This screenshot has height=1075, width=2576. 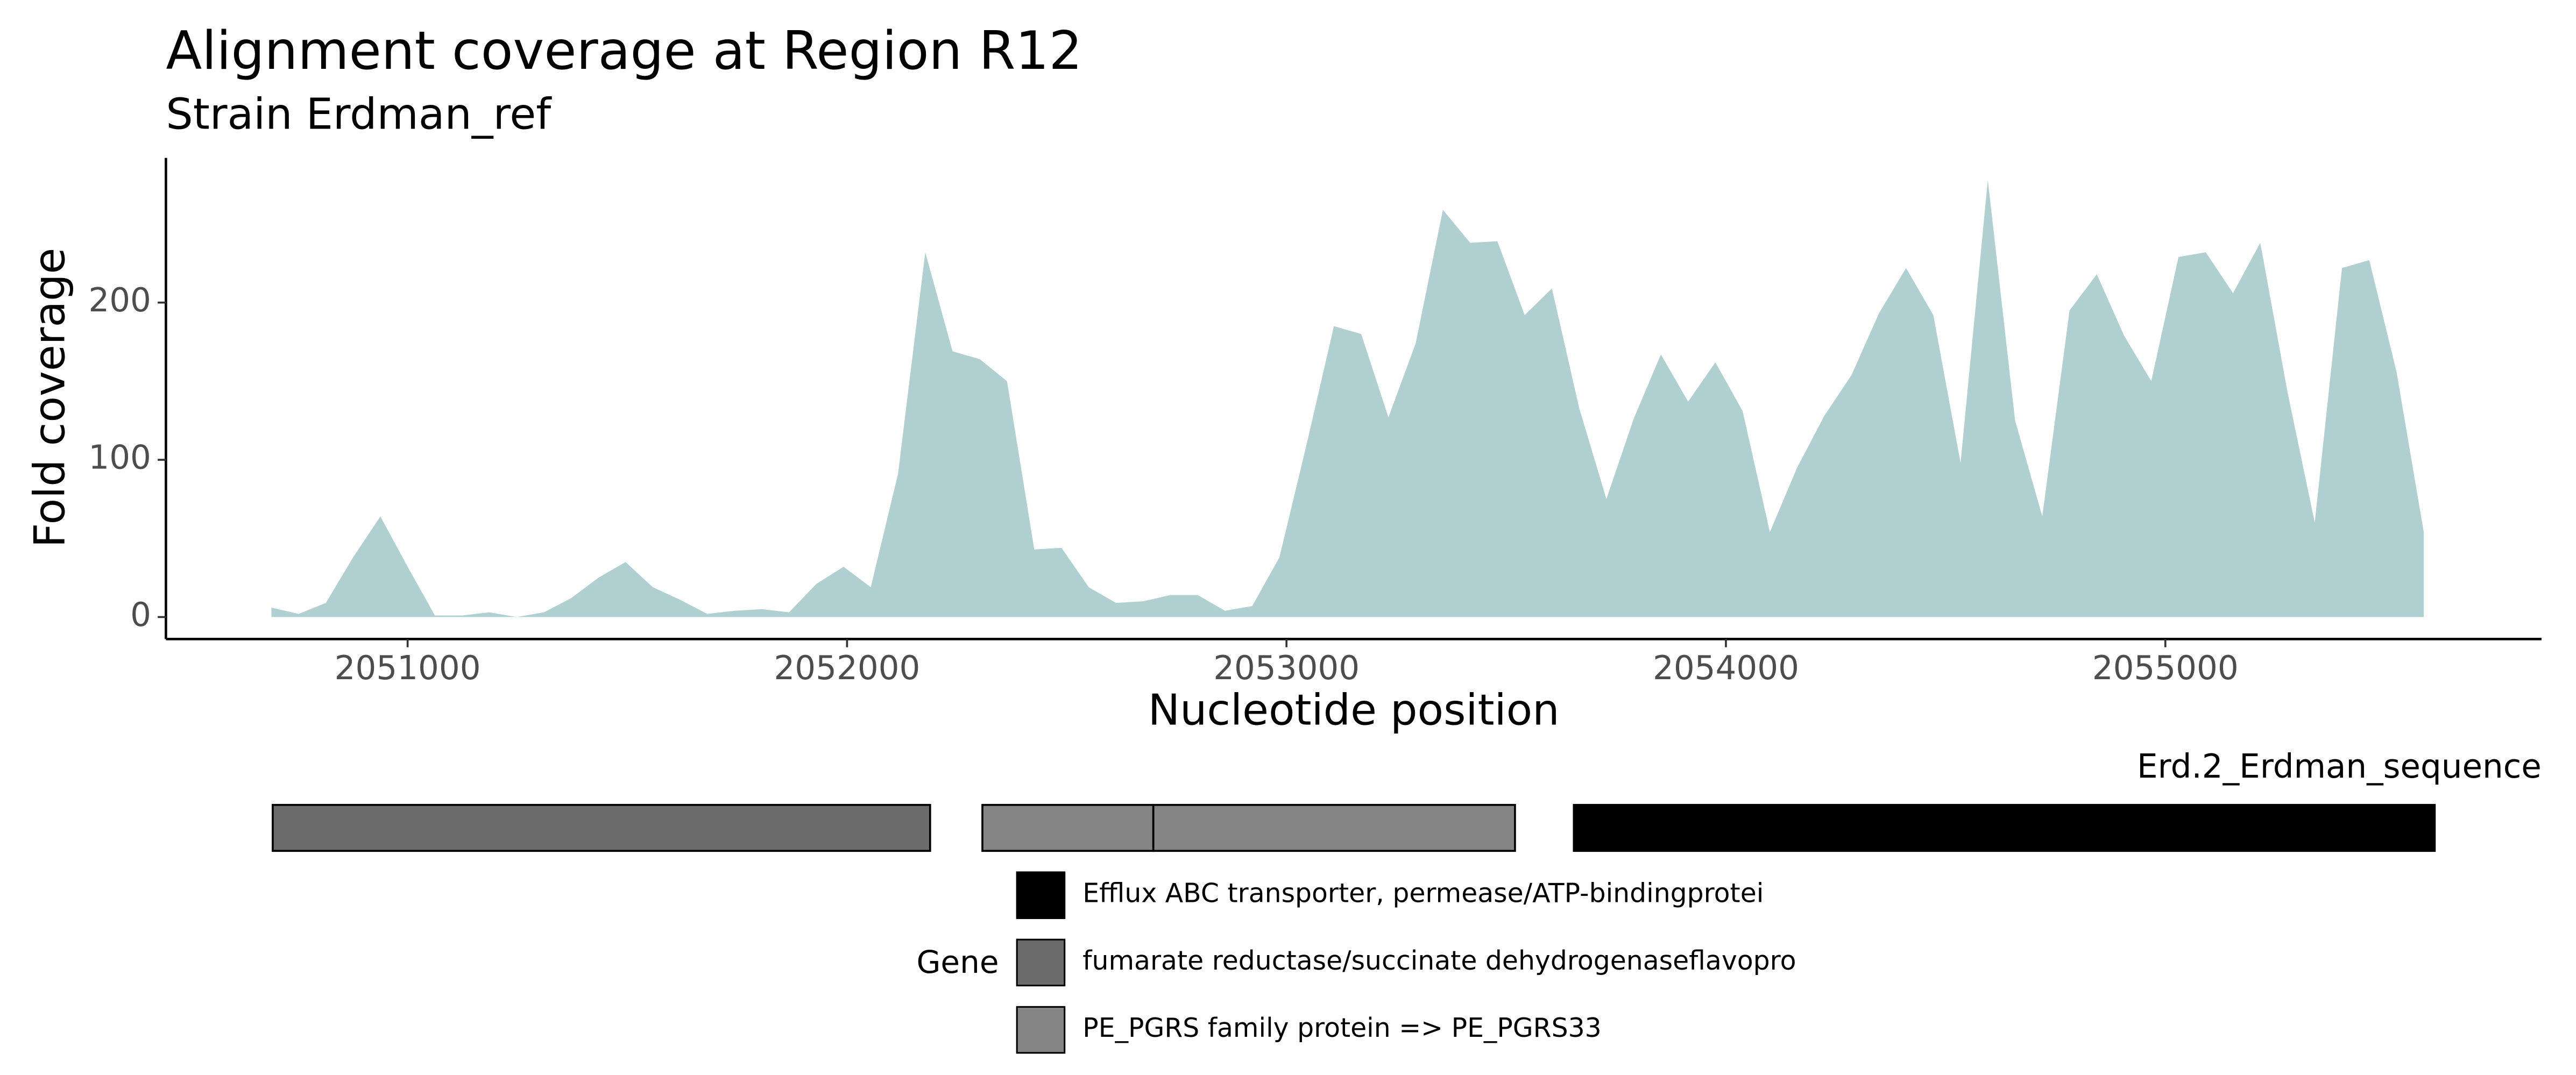 I want to click on legend-title: Gene, so click(x=957, y=962).